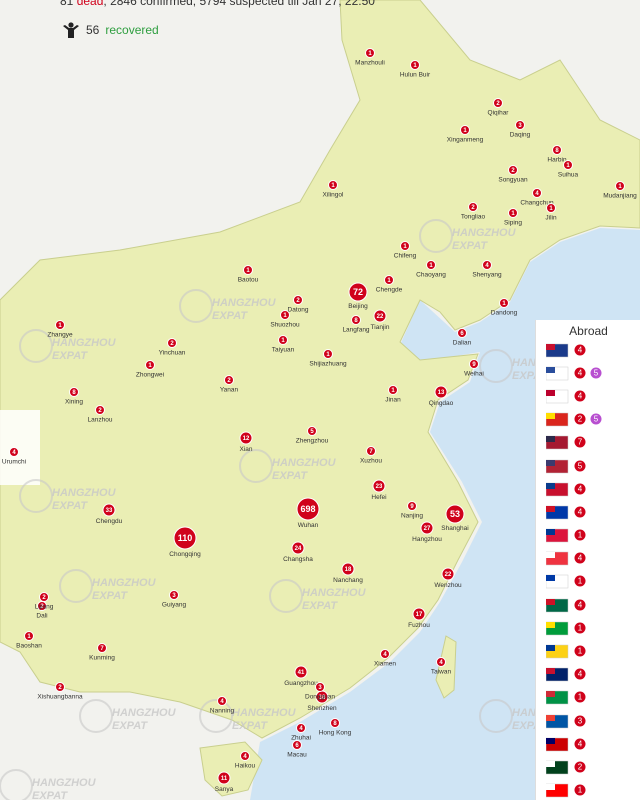 This screenshot has height=800, width=640. I want to click on city-name: Suihua, so click(568, 175).